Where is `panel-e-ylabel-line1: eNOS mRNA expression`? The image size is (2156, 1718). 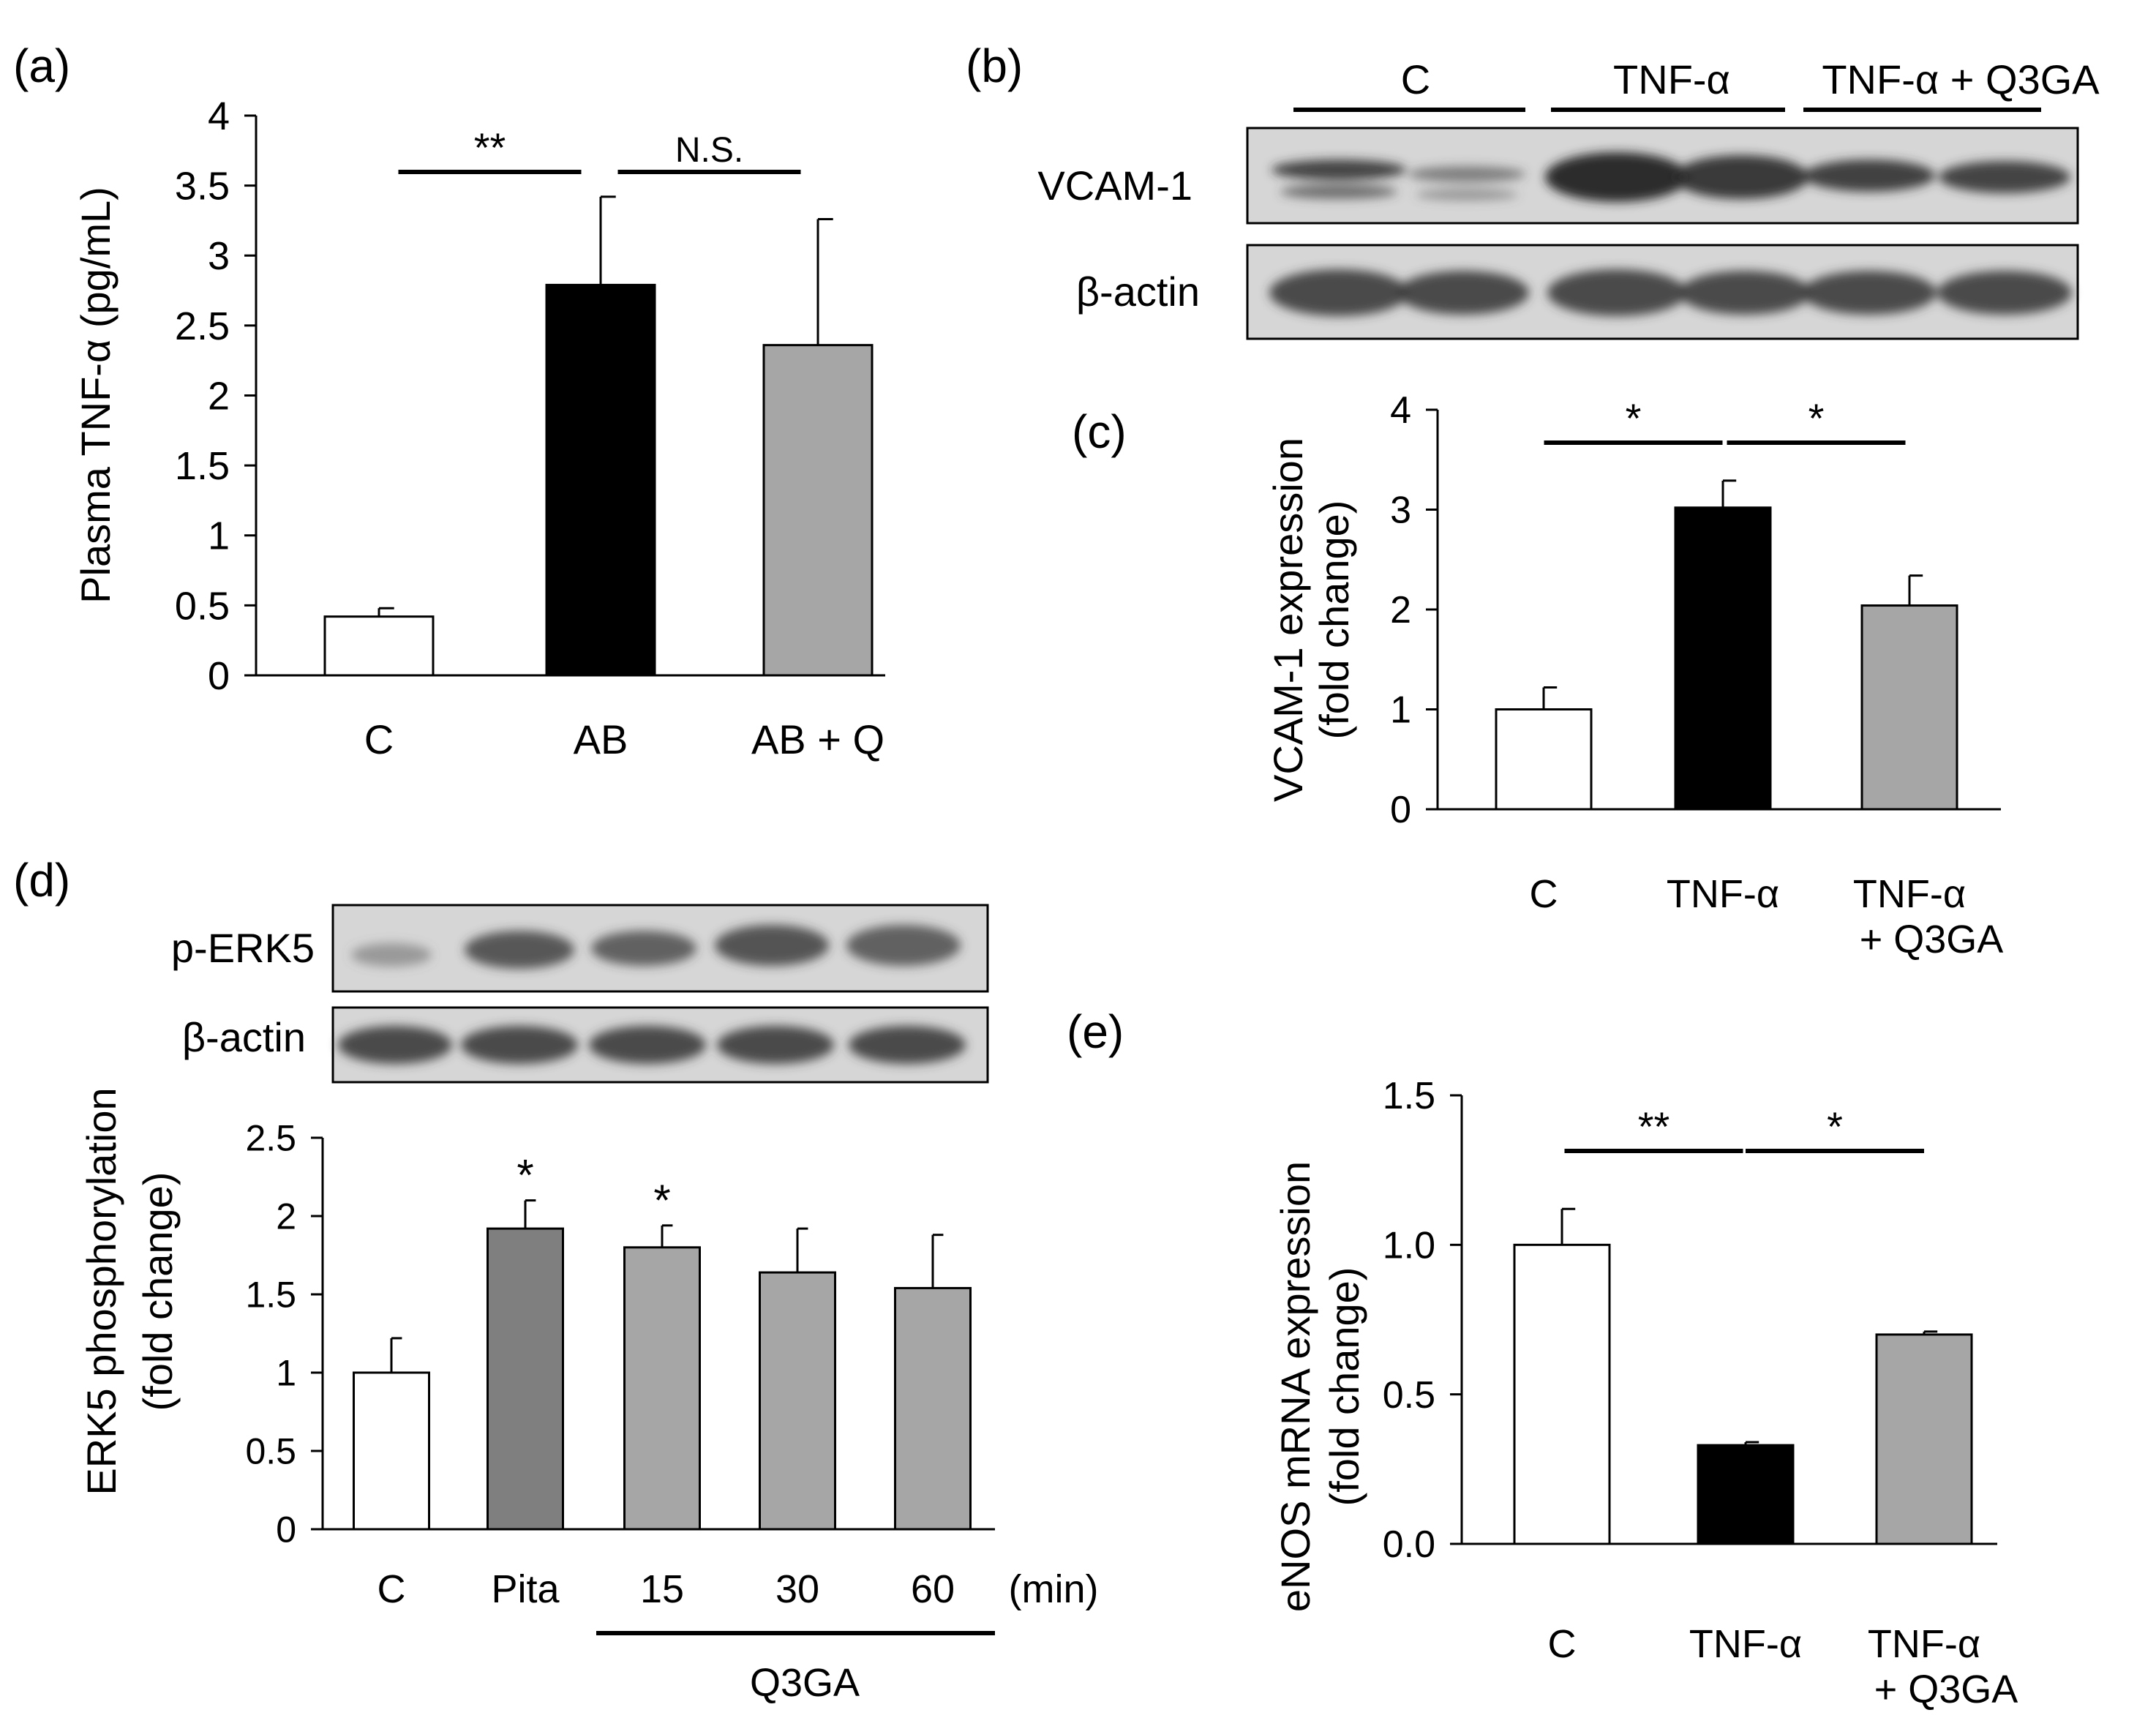 panel-e-ylabel-line1: eNOS mRNA expression is located at coordinates (1295, 1386).